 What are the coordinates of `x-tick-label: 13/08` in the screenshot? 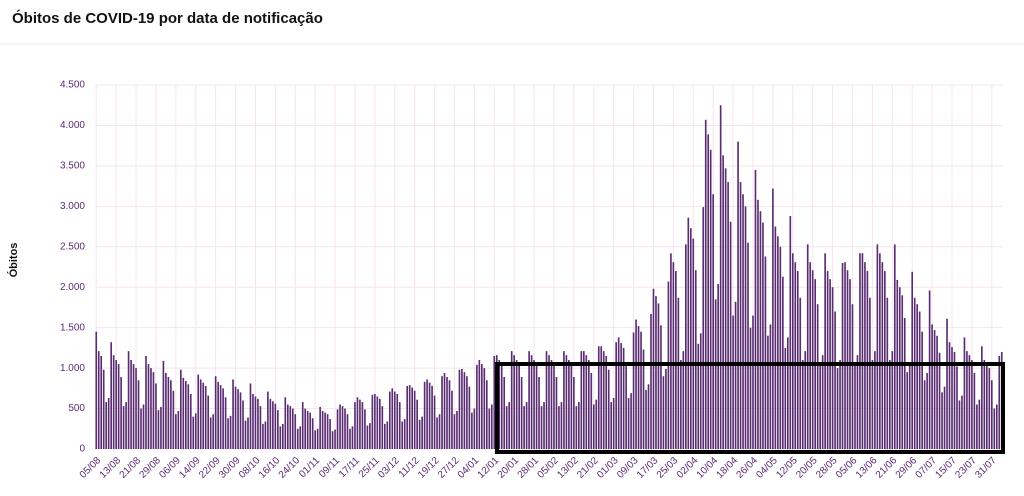 It's located at (111, 468).